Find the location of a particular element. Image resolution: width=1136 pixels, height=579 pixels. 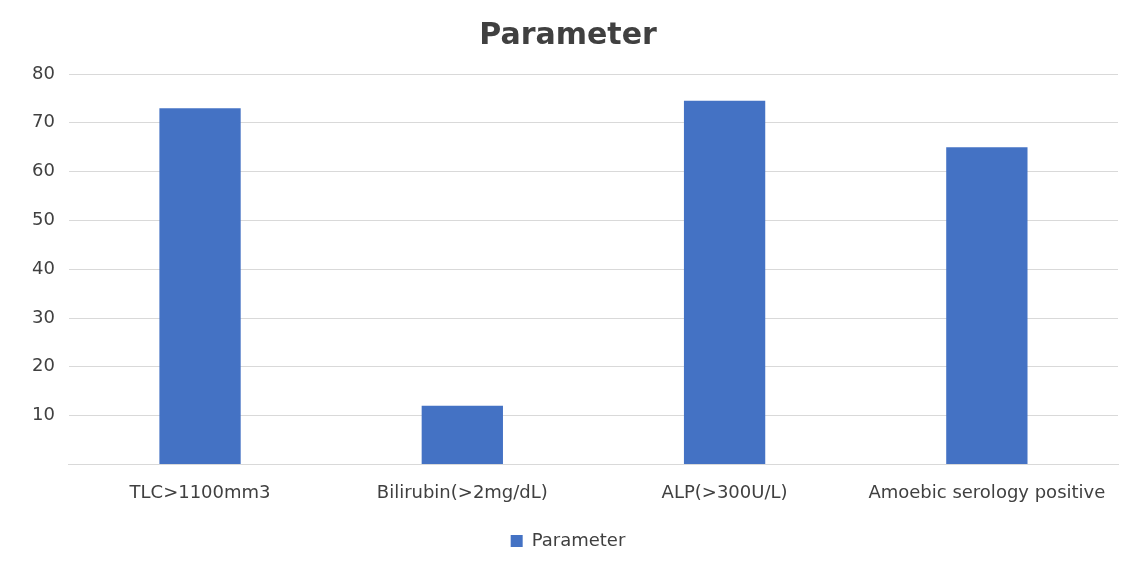

y-tick-label: 80 is located at coordinates (43, 72).